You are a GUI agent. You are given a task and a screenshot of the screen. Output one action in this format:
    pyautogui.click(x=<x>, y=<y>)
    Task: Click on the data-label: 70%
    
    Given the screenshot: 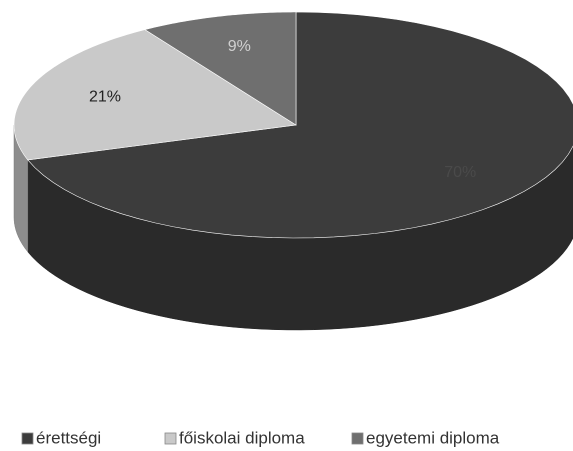 What is the action you would take?
    pyautogui.click(x=460, y=172)
    